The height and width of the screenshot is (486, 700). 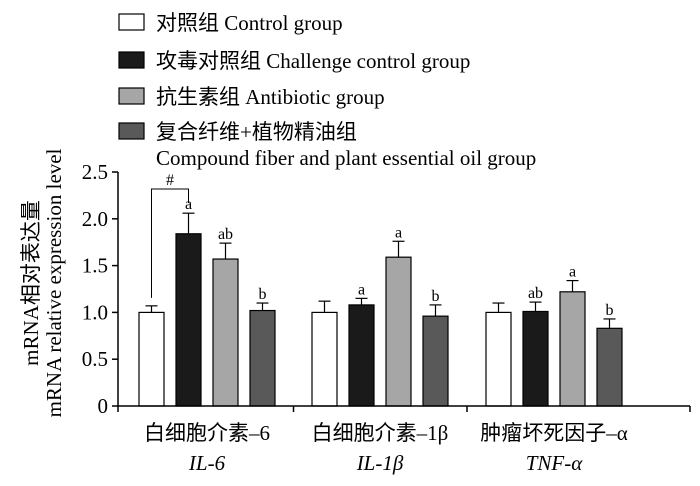 What do you see at coordinates (498, 359) in the screenshot?
I see `bar-s1-c3` at bounding box center [498, 359].